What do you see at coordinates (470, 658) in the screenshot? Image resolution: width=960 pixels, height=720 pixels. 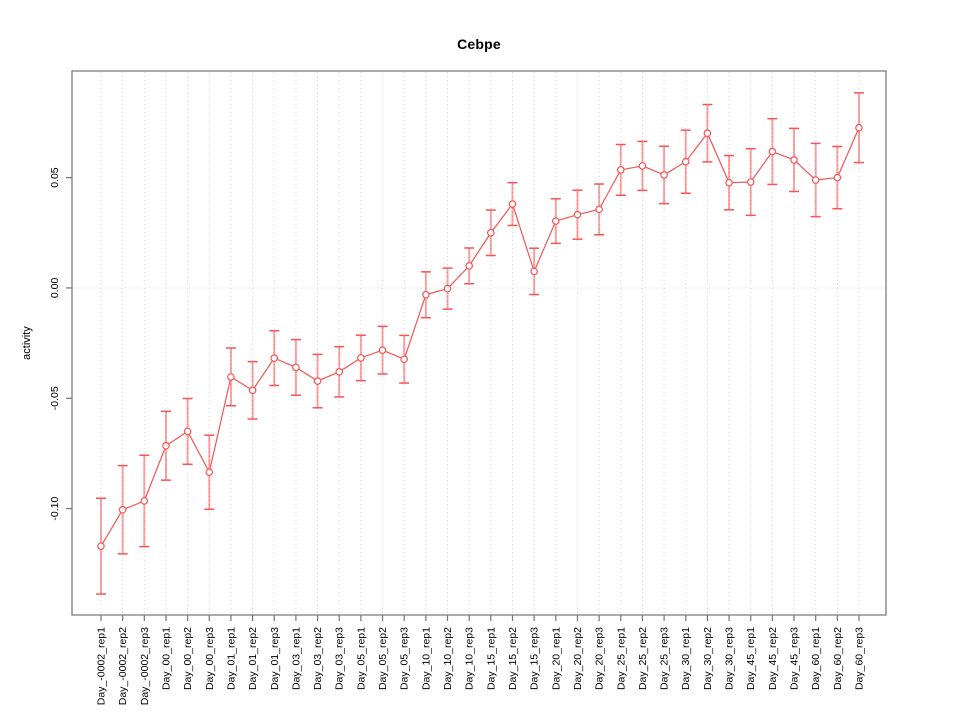 I see `x-tick-label: Day_10_rep3` at bounding box center [470, 658].